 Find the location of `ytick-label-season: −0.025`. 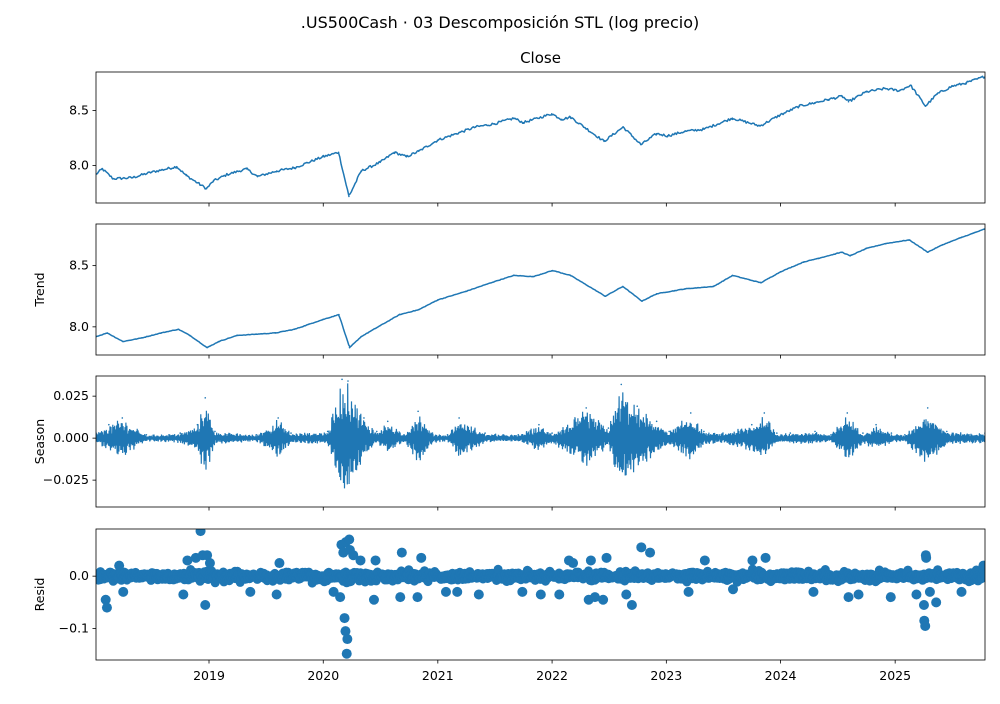

ytick-label-season: −0.025 is located at coordinates (66, 479).